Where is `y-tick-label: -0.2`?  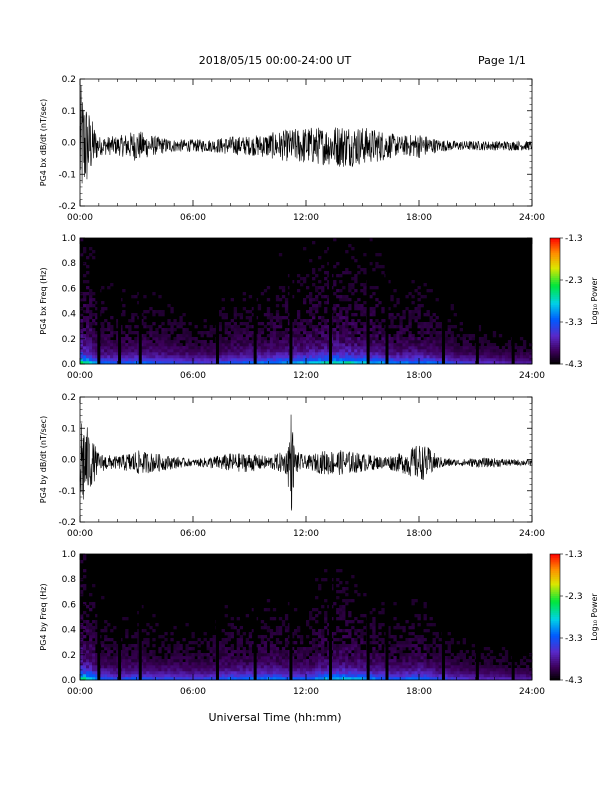
y-tick-label: -0.2 is located at coordinates (67, 523).